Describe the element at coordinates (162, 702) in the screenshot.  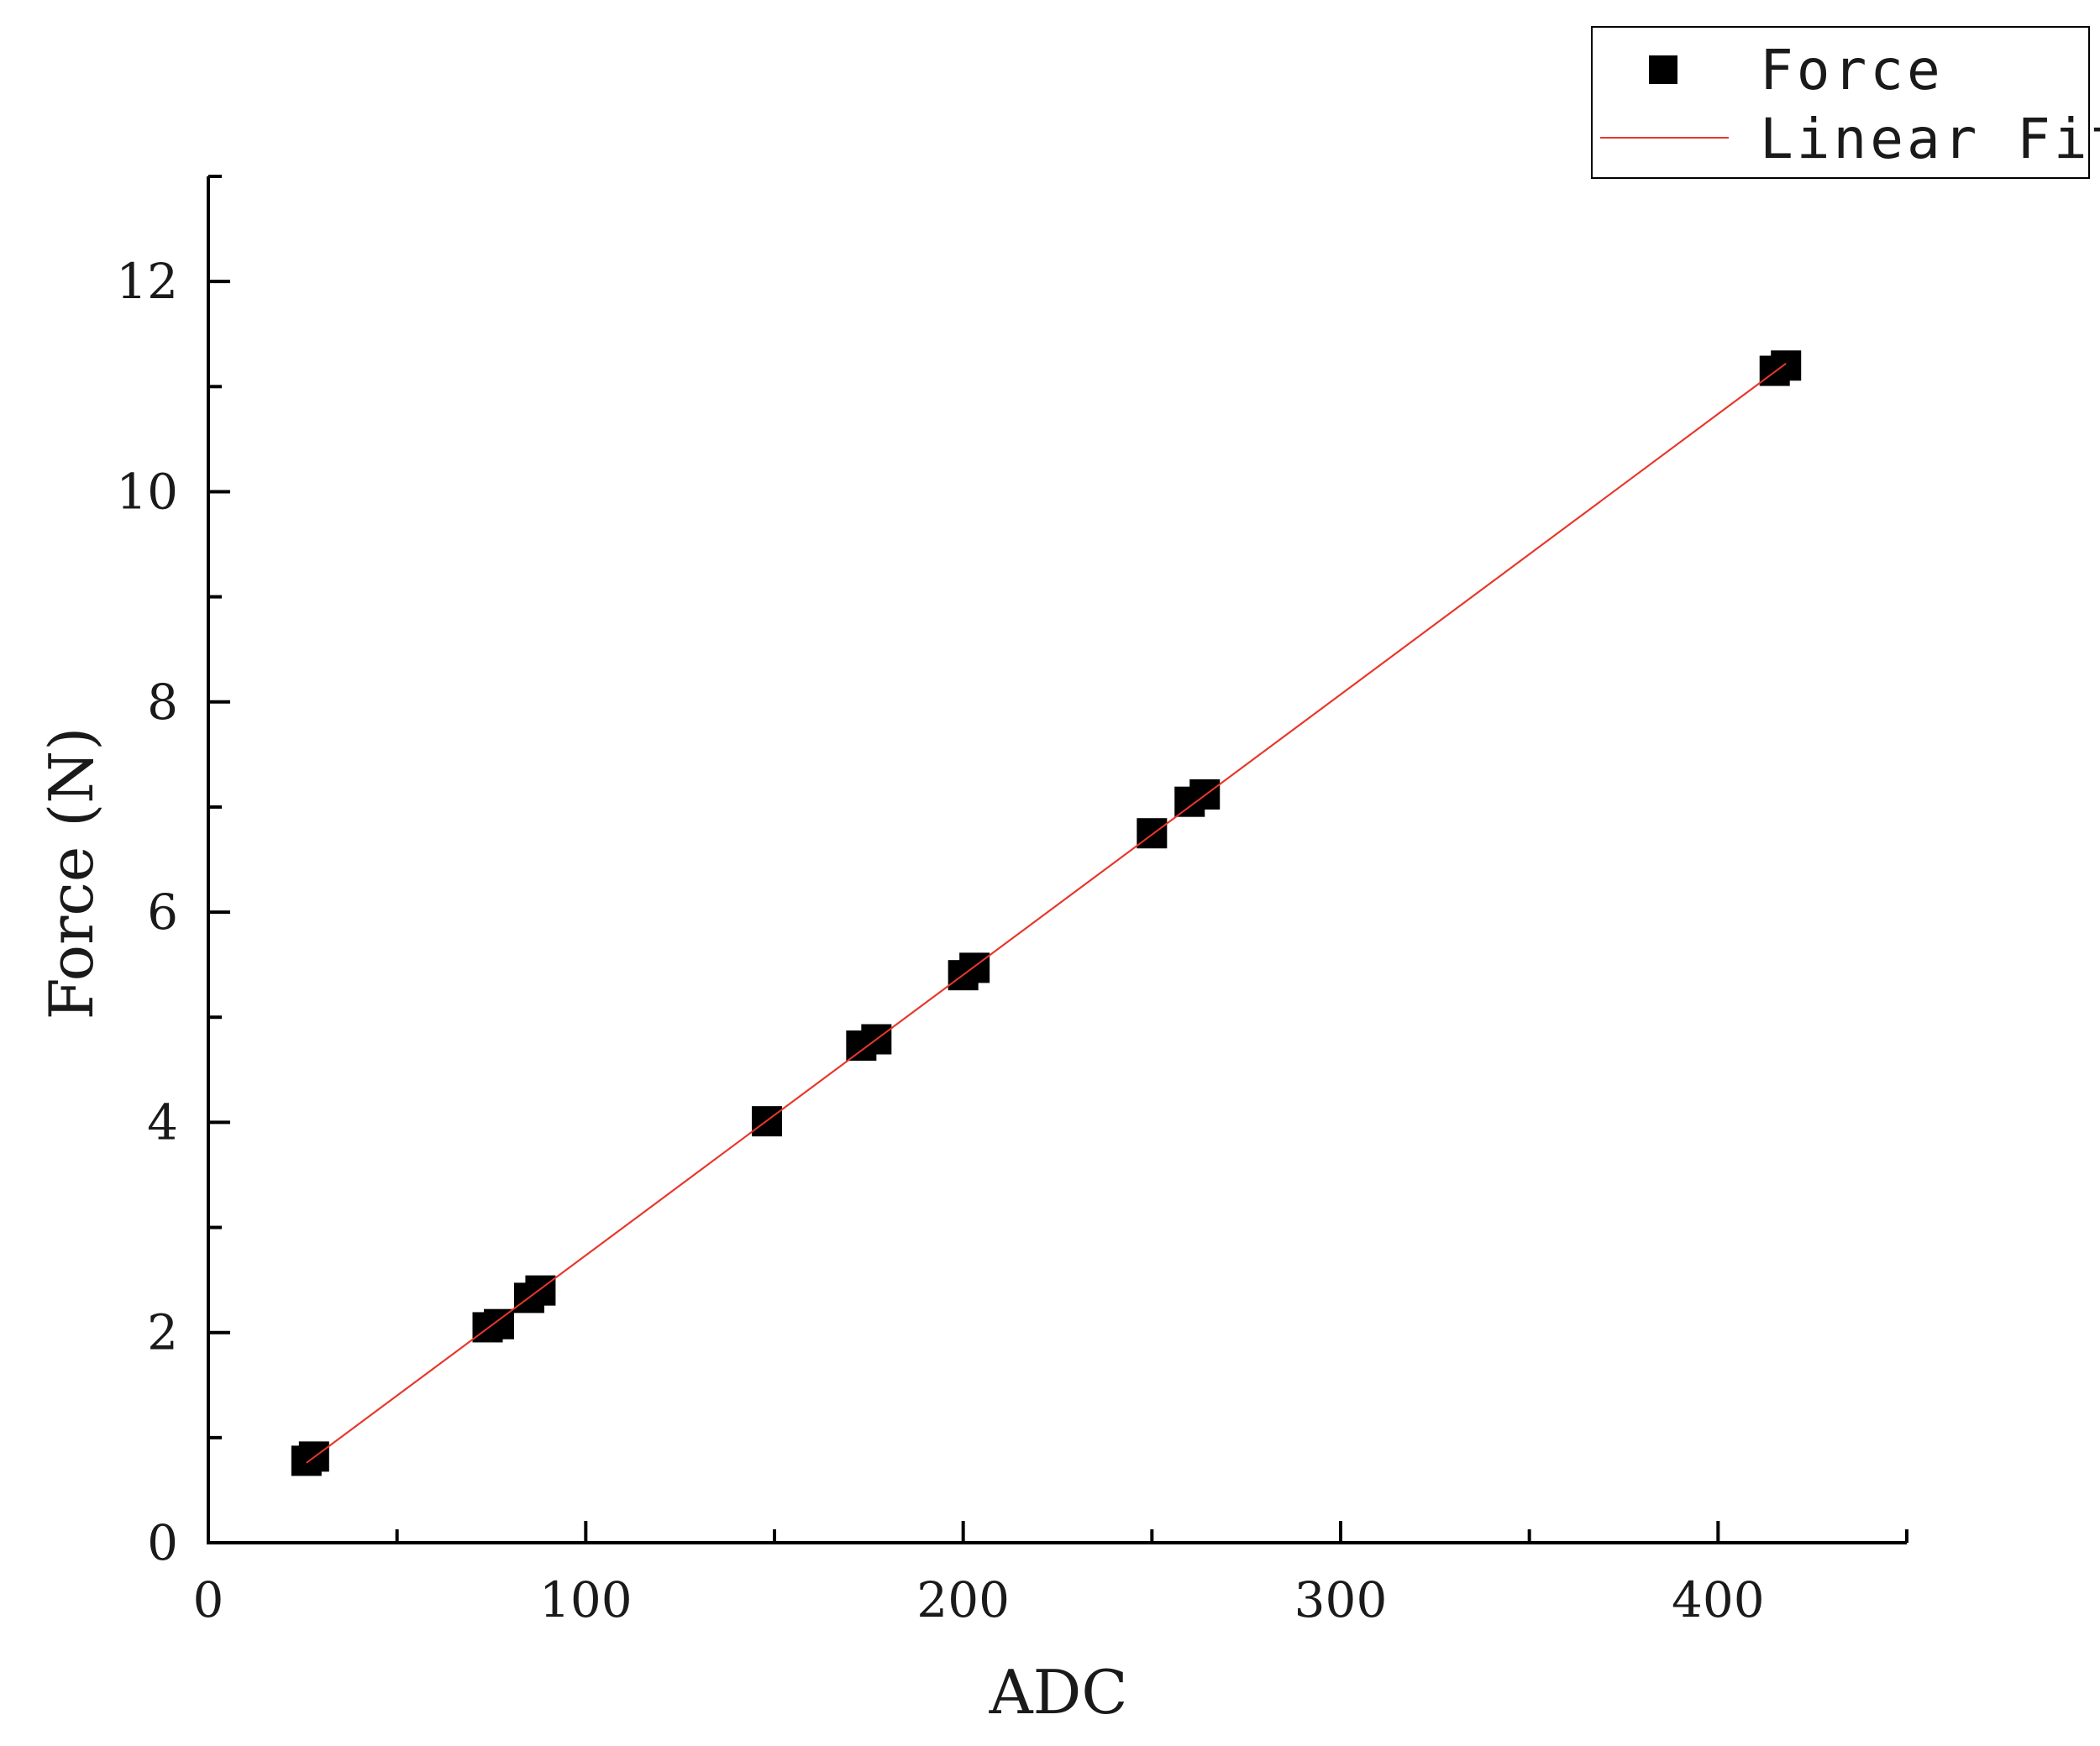
I see `y-tick-label: 8` at that location.